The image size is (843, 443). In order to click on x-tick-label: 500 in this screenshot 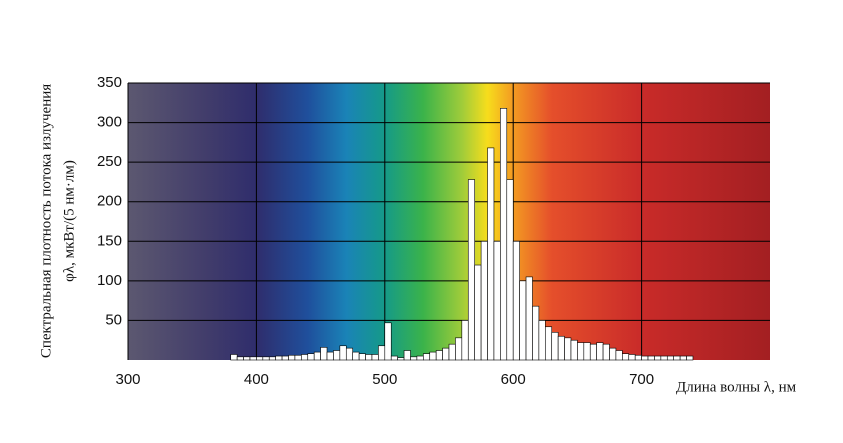, I will do `click(384, 379)`.